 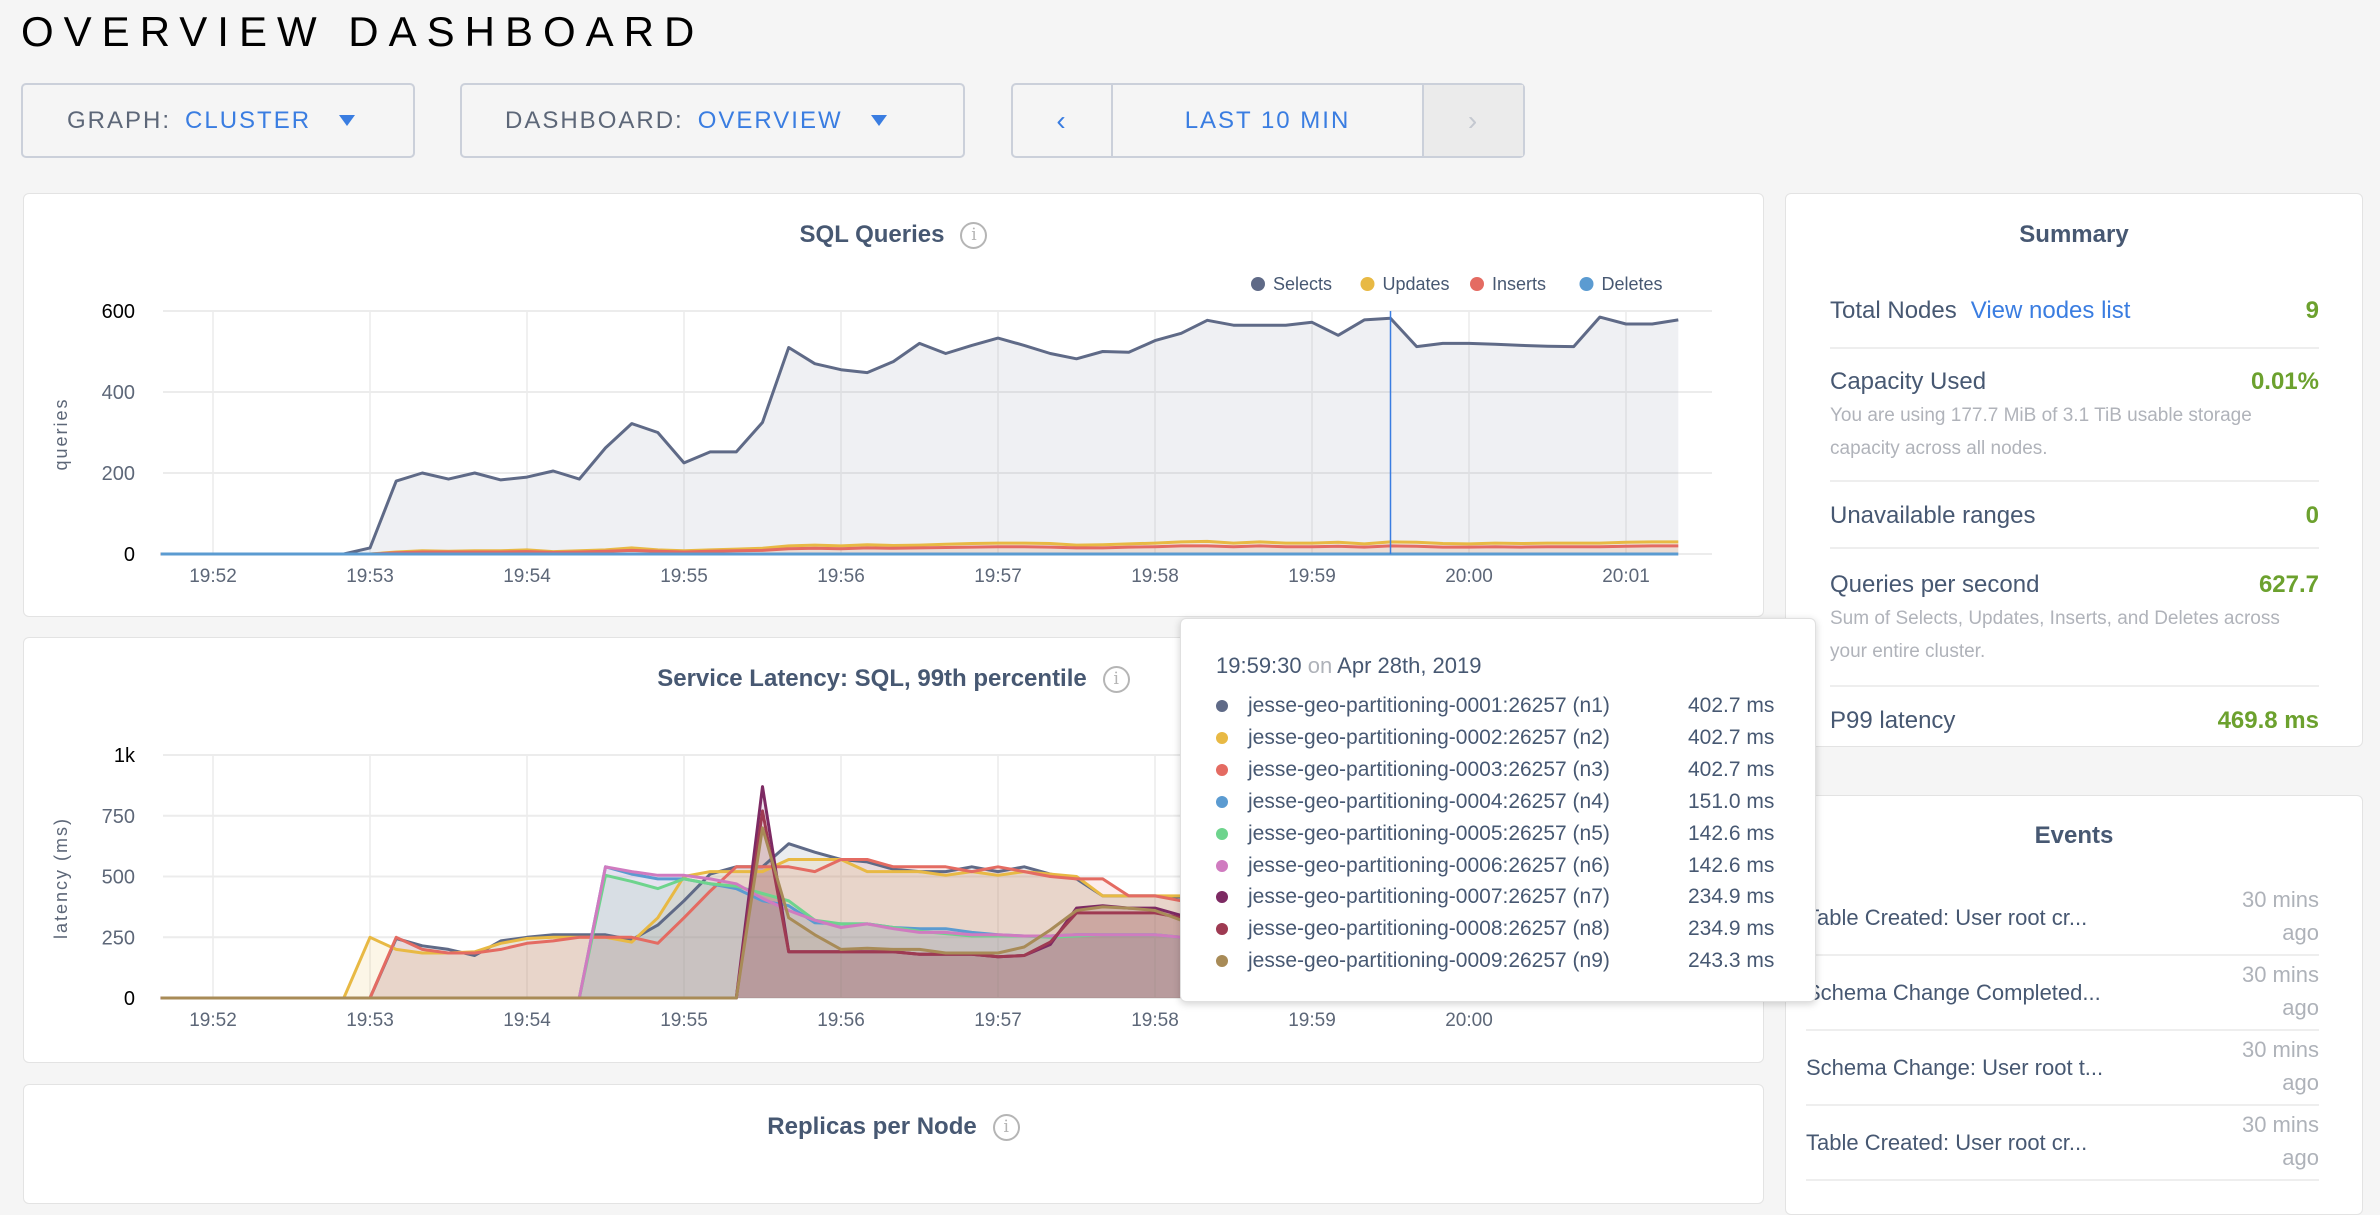 I want to click on tooltip-node-name: jesse-geo-partitioning-0009:26257 (n9), so click(x=1429, y=961).